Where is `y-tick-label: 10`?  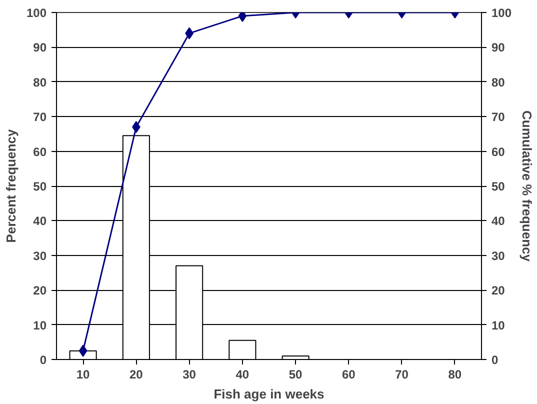
y-tick-label: 10 is located at coordinates (40, 325).